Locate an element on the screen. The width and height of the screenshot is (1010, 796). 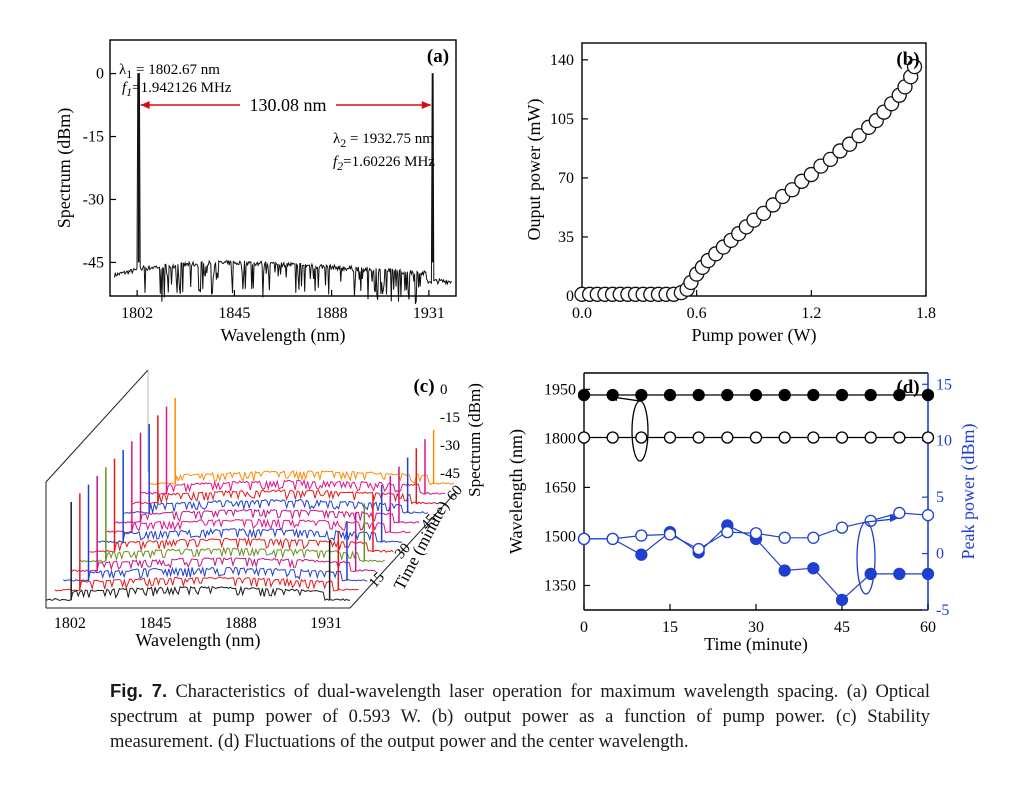
series-ellipse-right is located at coordinates (866, 558).